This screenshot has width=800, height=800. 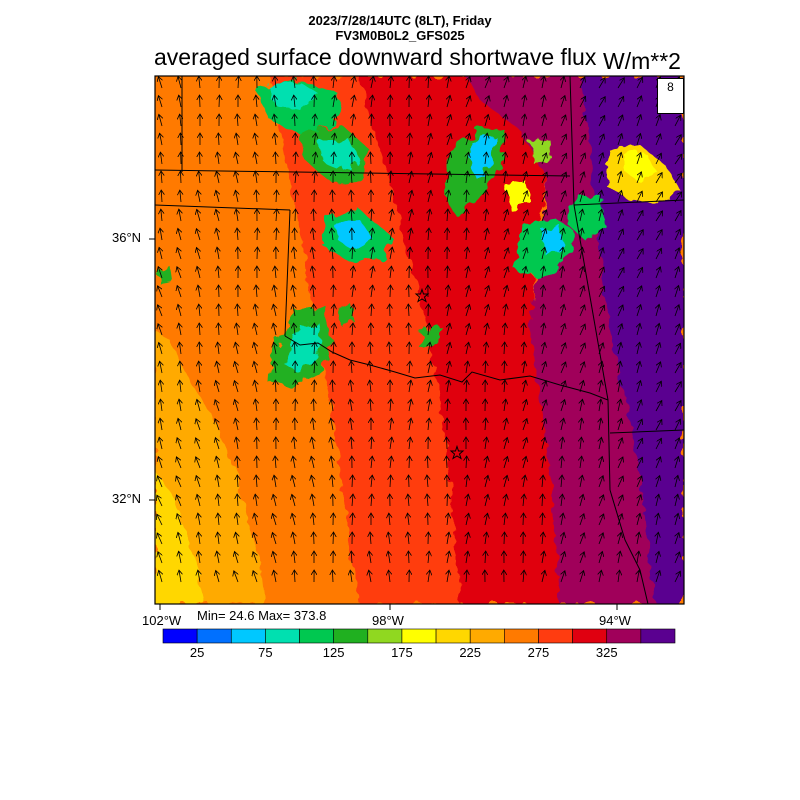 I want to click on colorbar-swatch, so click(x=351, y=636).